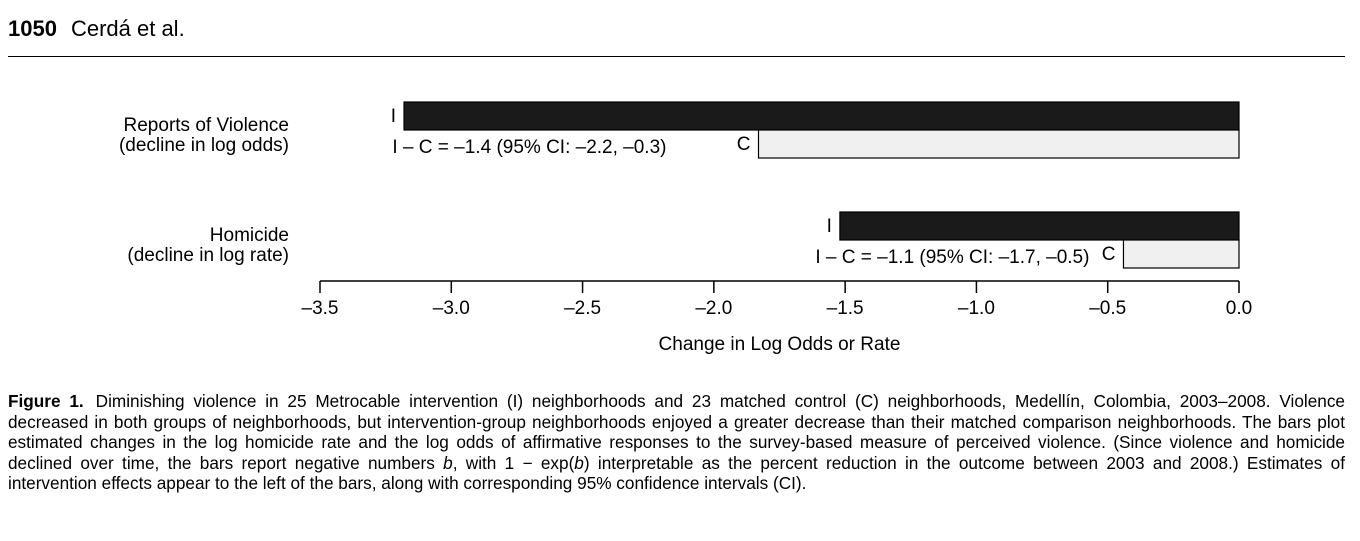  Describe the element at coordinates (208, 255) in the screenshot. I see `category-label: (decline in log rate)` at that location.